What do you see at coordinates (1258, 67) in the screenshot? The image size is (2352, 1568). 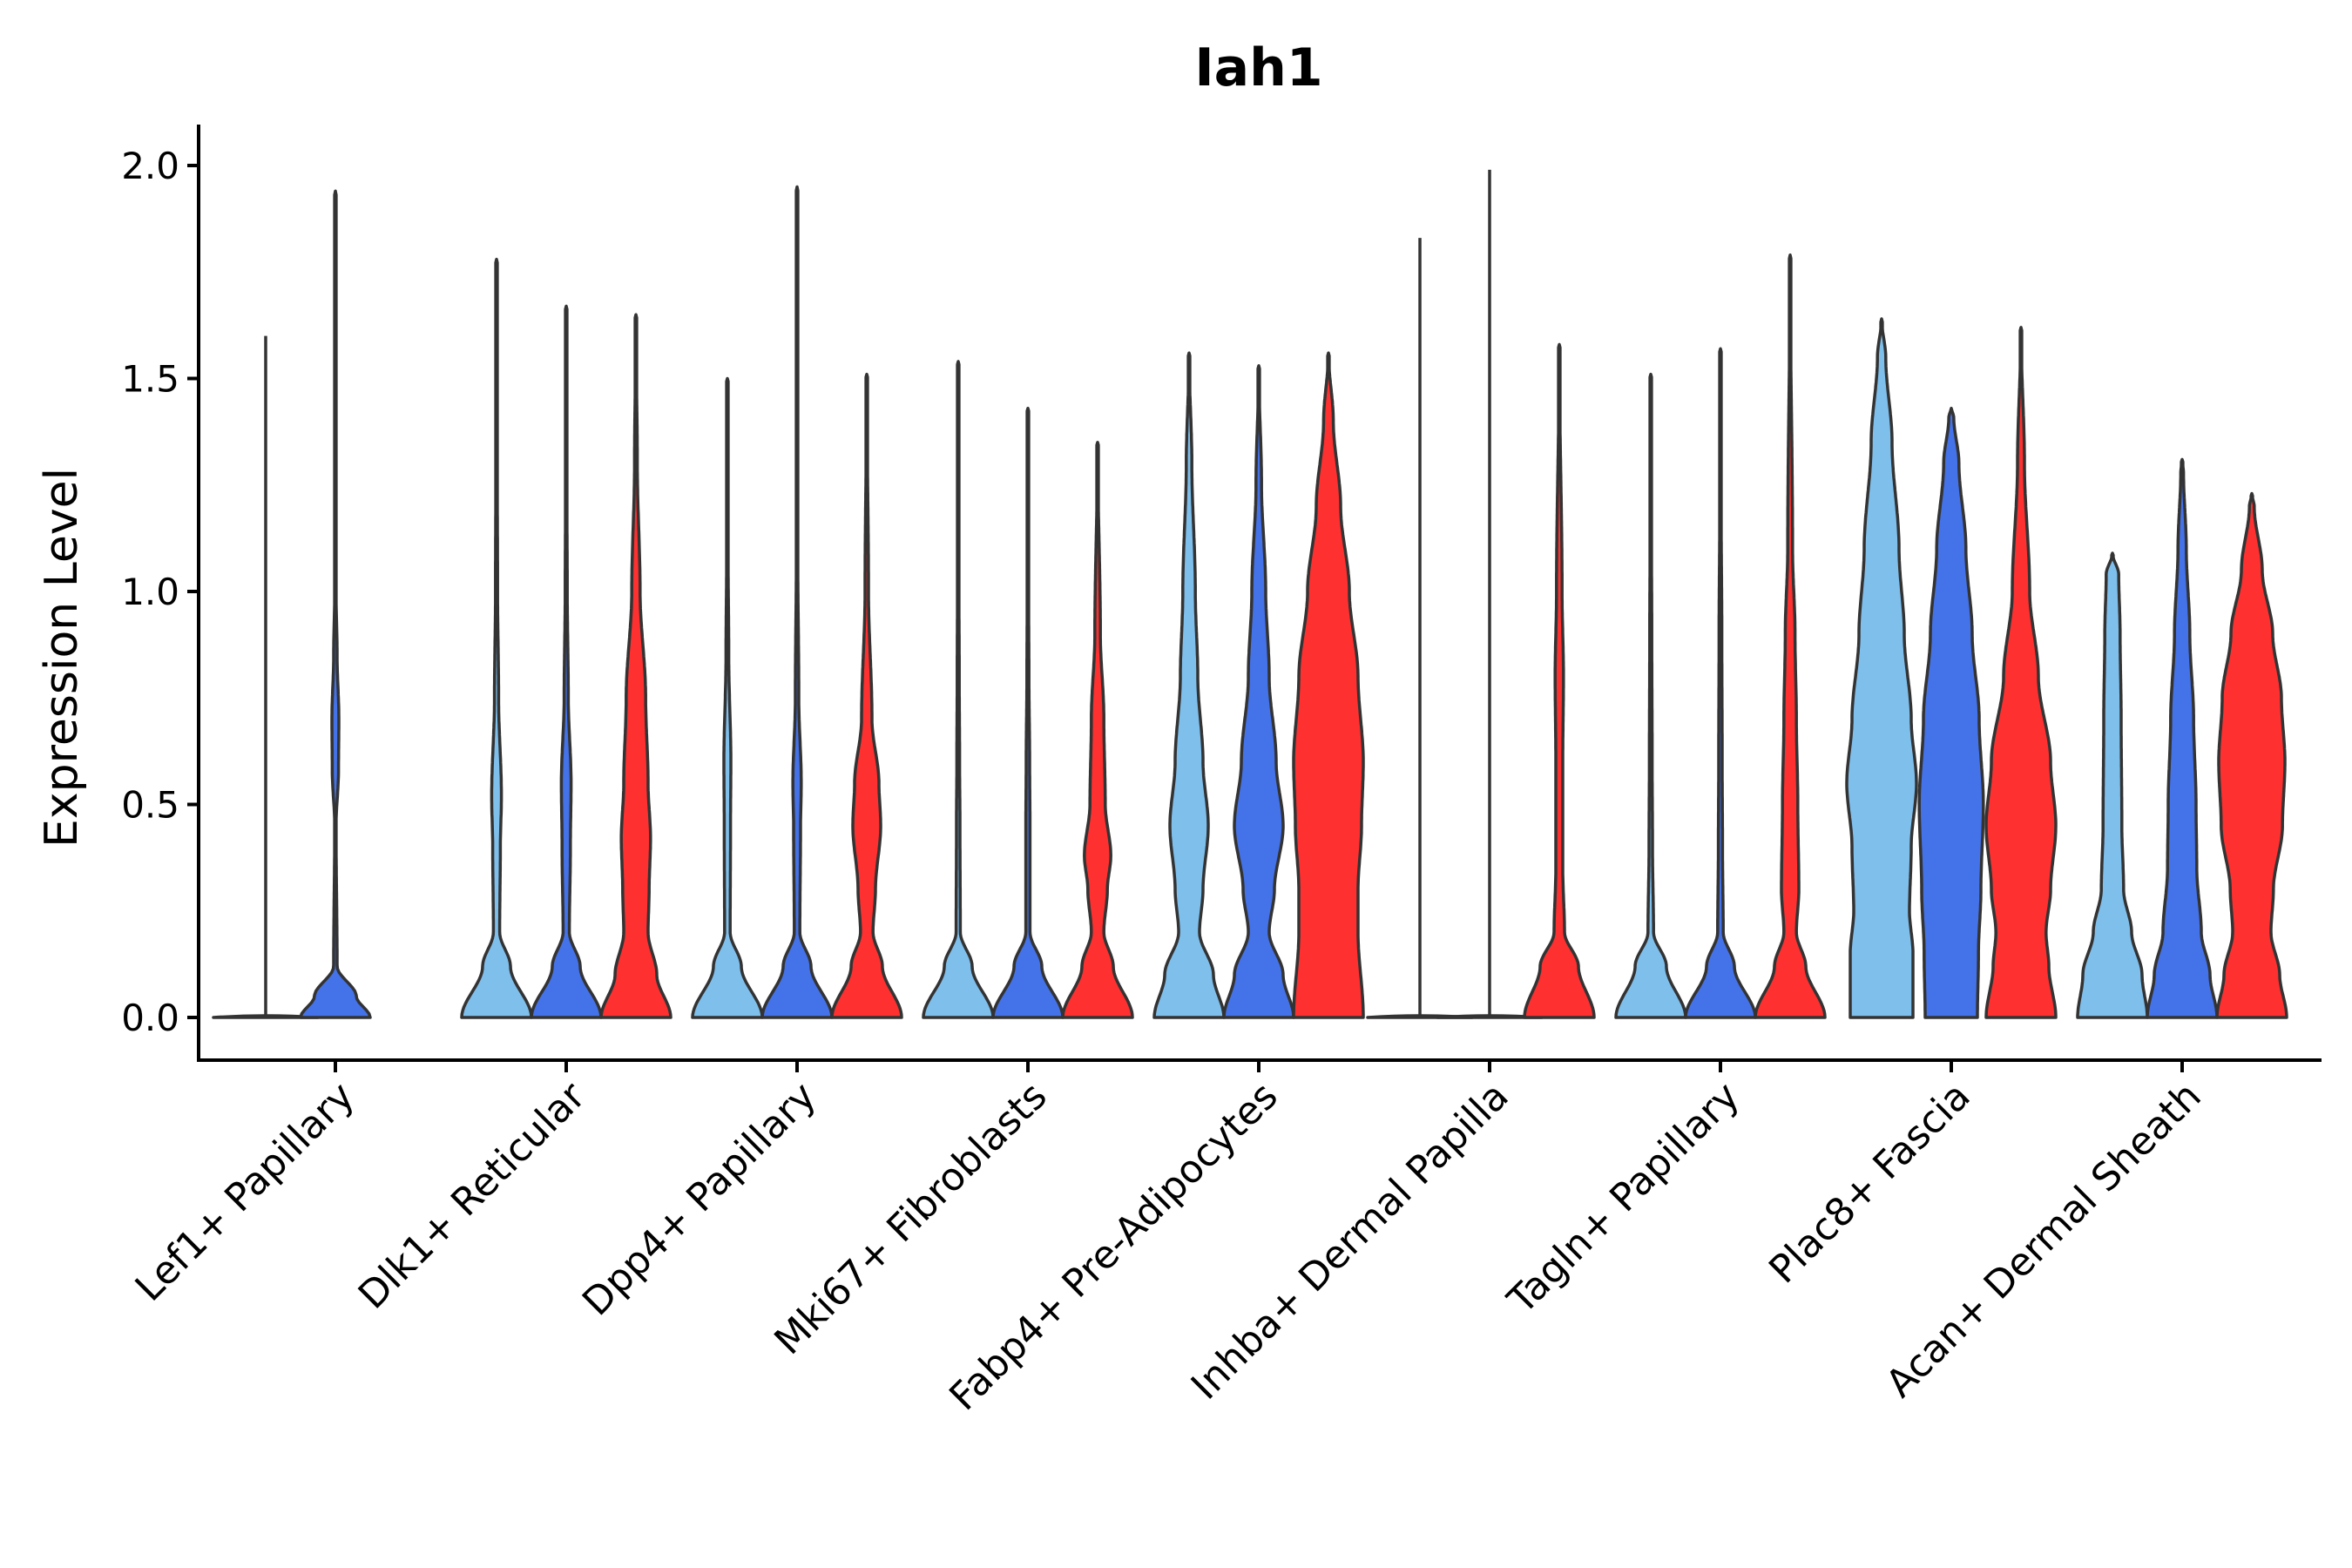 I see `chart-title: Iah1` at bounding box center [1258, 67].